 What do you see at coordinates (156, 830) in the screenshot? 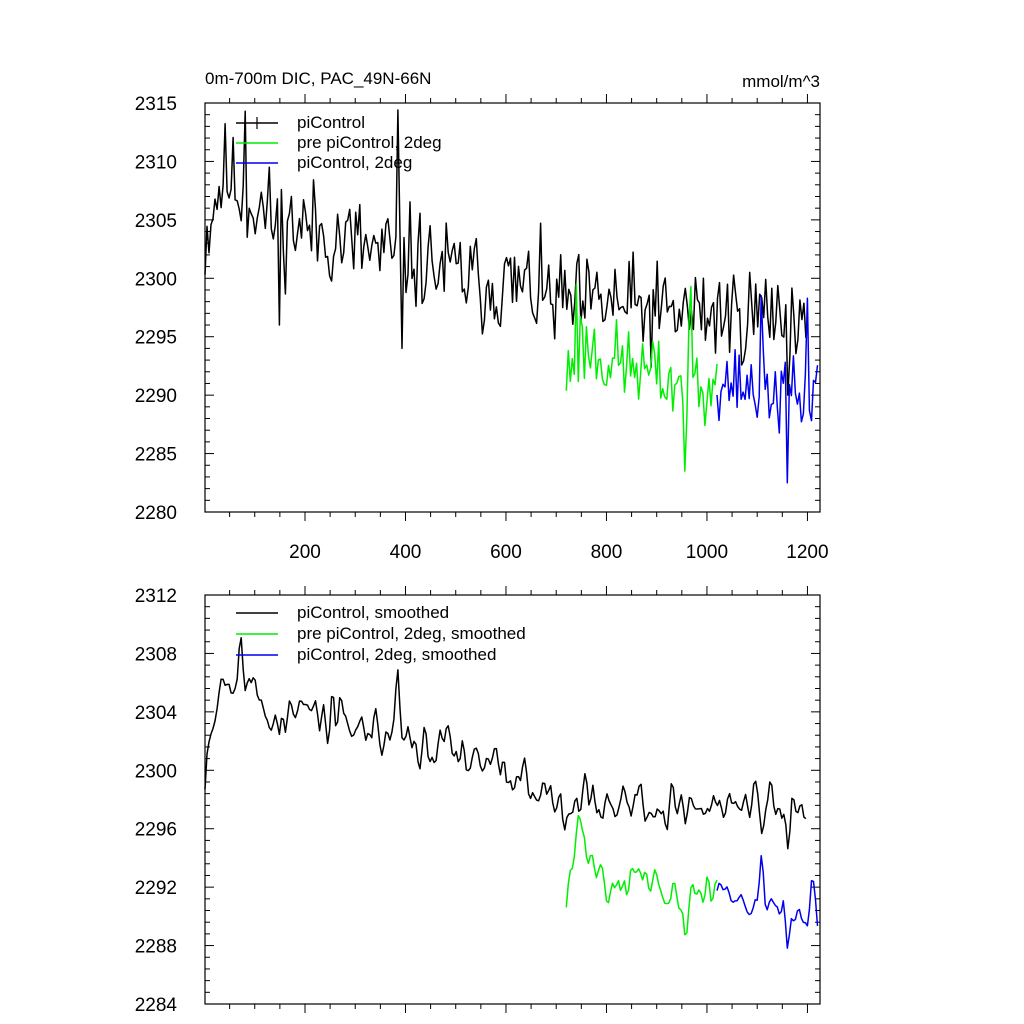
I see `y-tick-label: 2296` at bounding box center [156, 830].